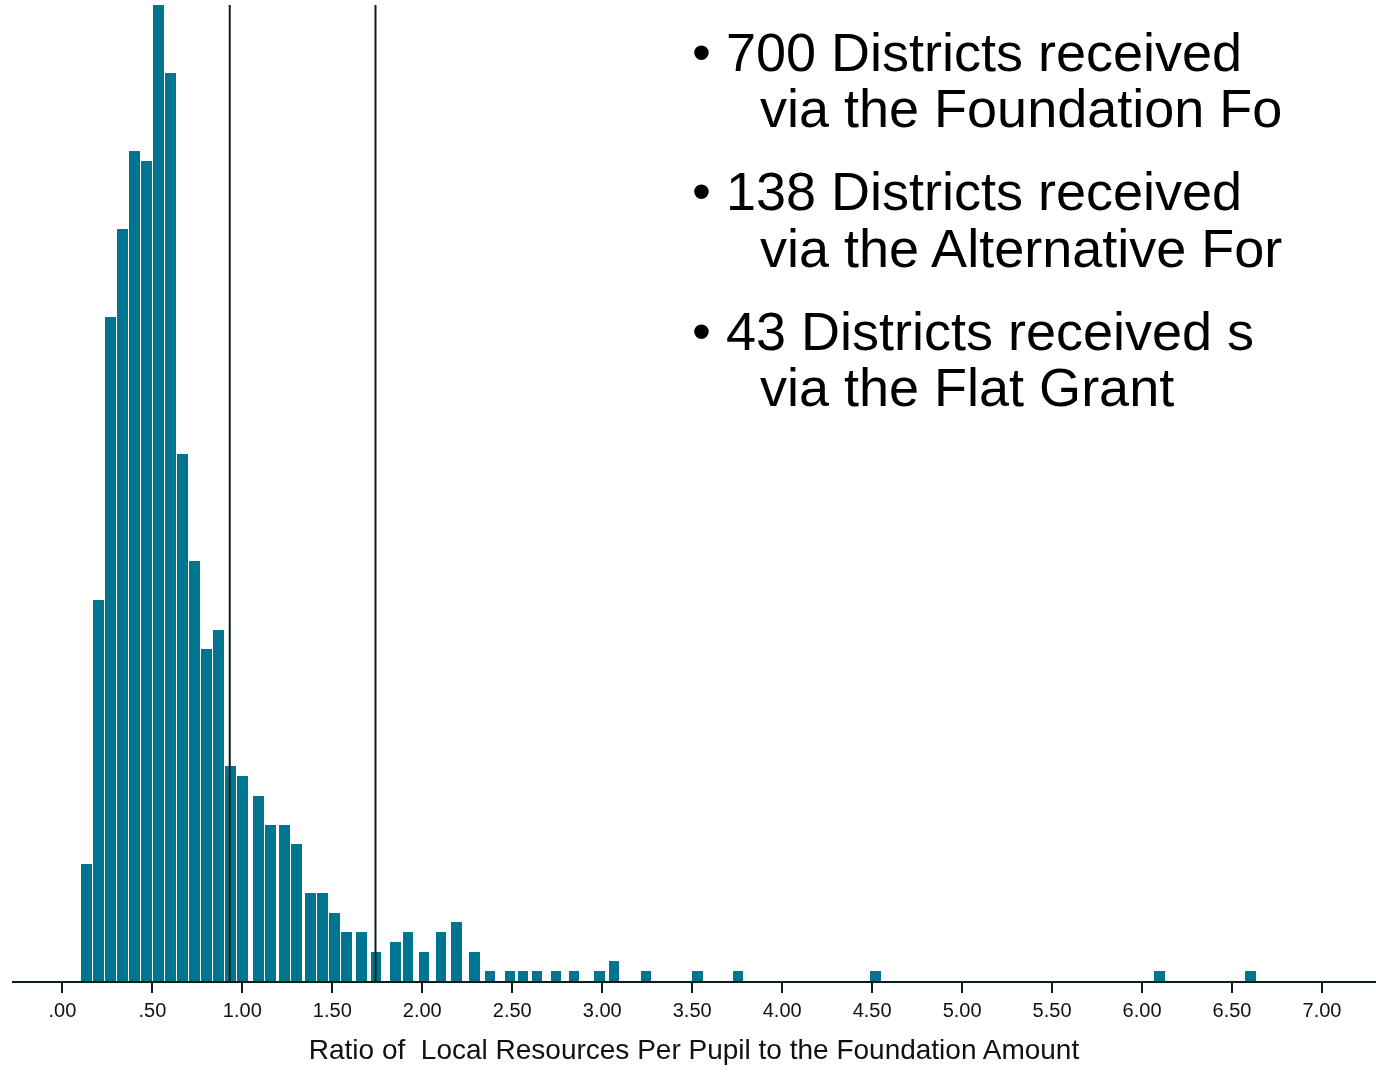 The image size is (1376, 1083). I want to click on x-tick-label: 7.00, so click(1322, 1009).